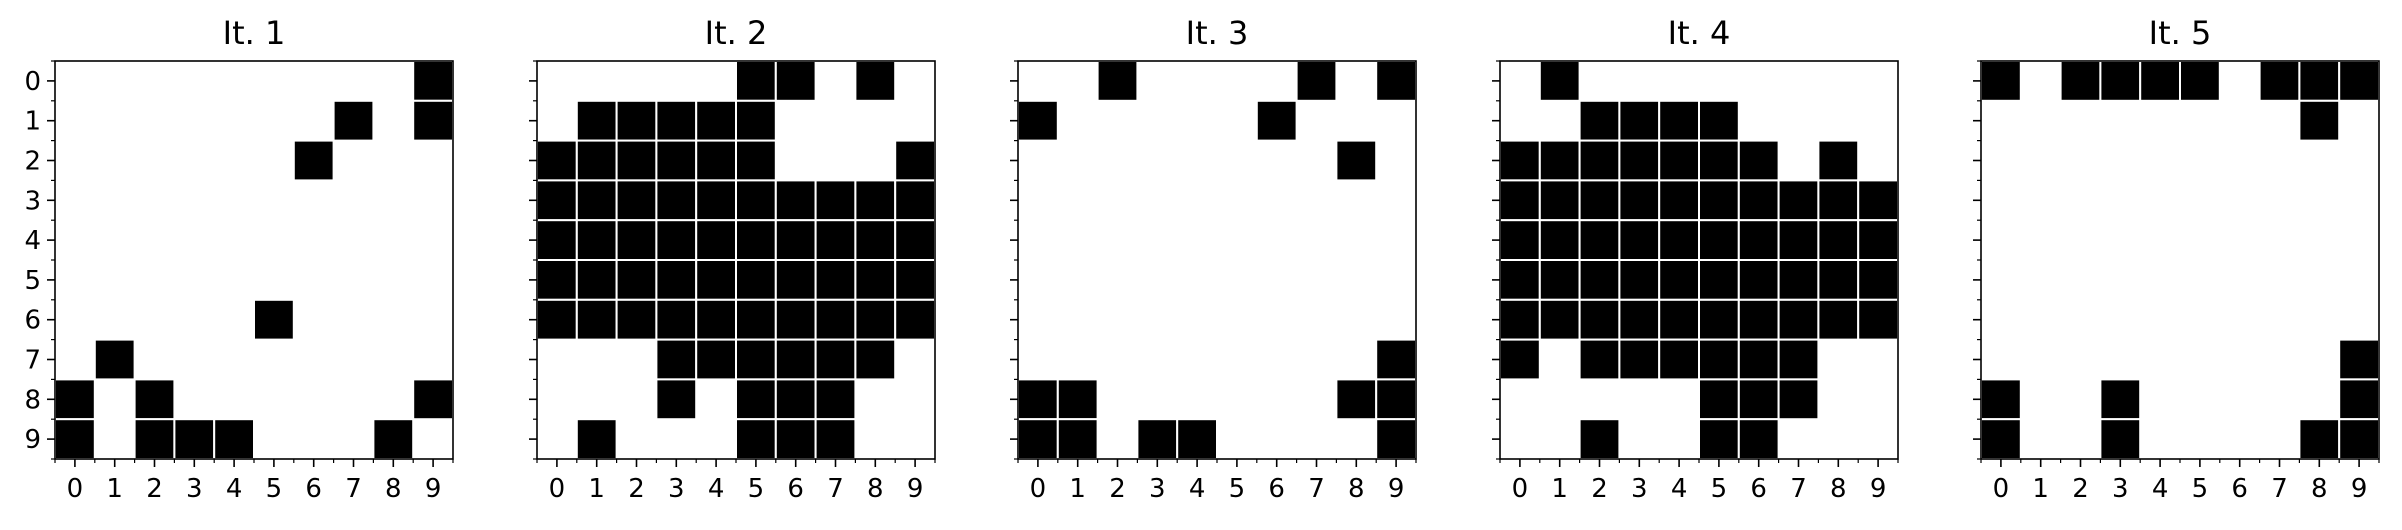 The height and width of the screenshot is (530, 2402). I want to click on cell-r4-c6, so click(1758, 240).